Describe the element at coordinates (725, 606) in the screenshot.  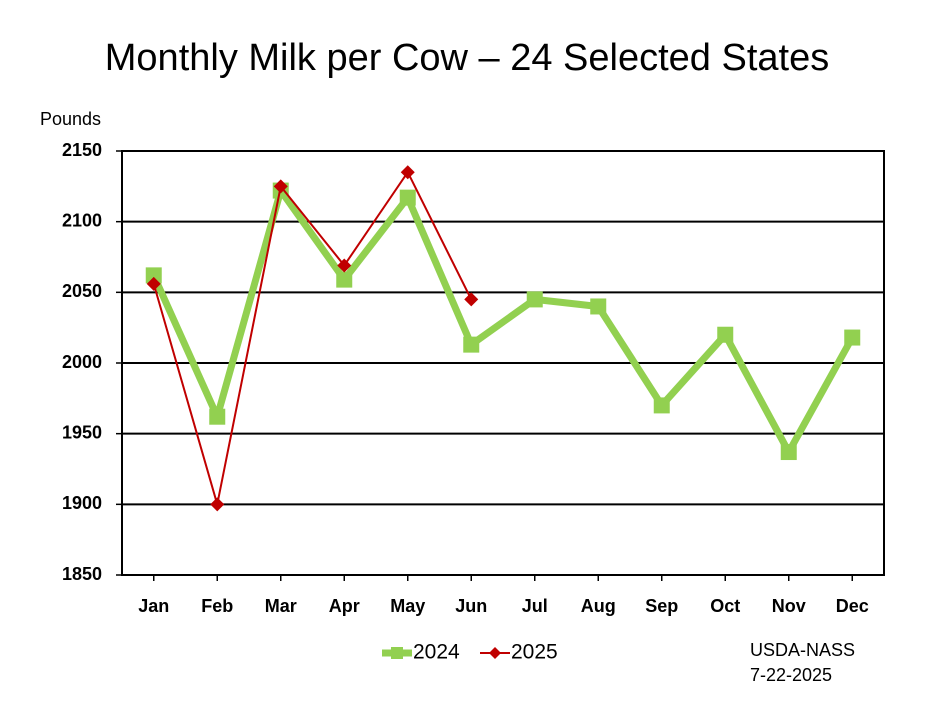
I see `x-tick-label: Oct` at that location.